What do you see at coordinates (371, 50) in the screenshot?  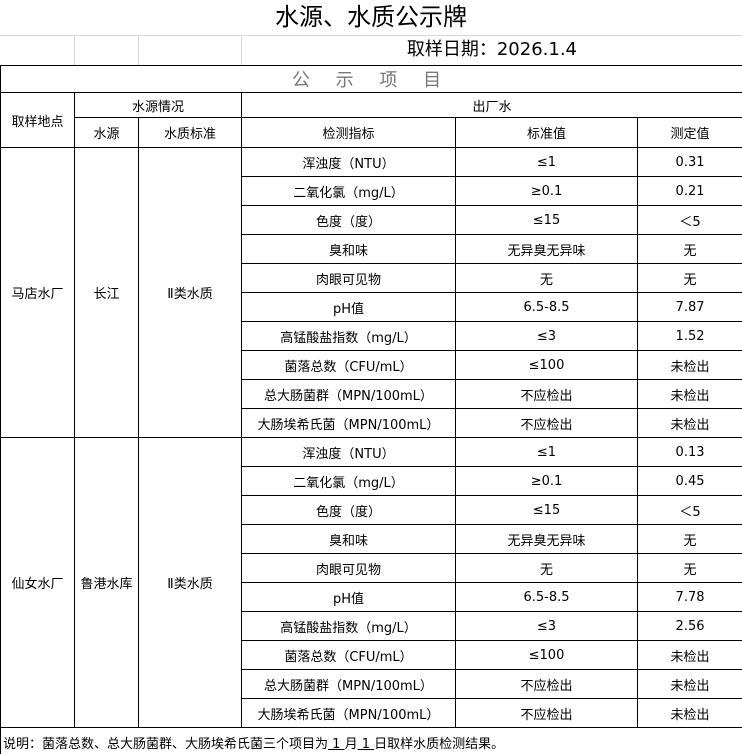 I see `date-row: 取样日期：2026.1.4` at bounding box center [371, 50].